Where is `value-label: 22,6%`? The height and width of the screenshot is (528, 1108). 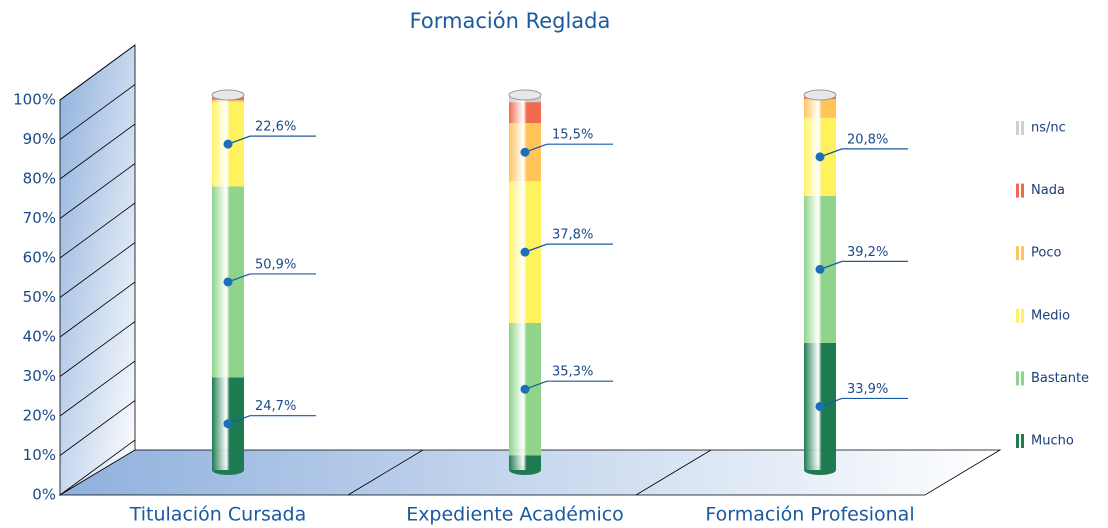
value-label: 22,6% is located at coordinates (275, 127).